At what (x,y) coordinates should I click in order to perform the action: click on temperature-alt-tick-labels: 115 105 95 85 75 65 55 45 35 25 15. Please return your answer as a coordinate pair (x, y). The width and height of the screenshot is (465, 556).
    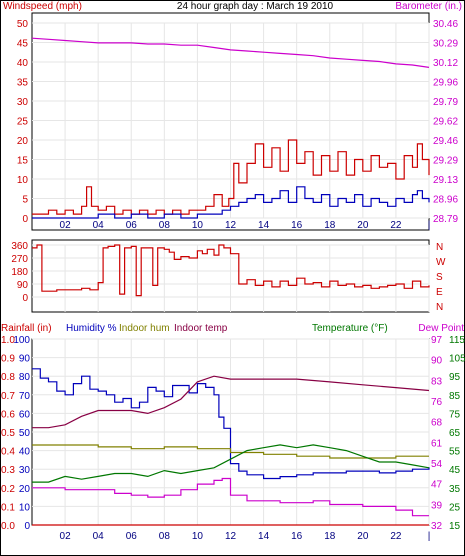
    Looking at the image, I should click on (457, 433).